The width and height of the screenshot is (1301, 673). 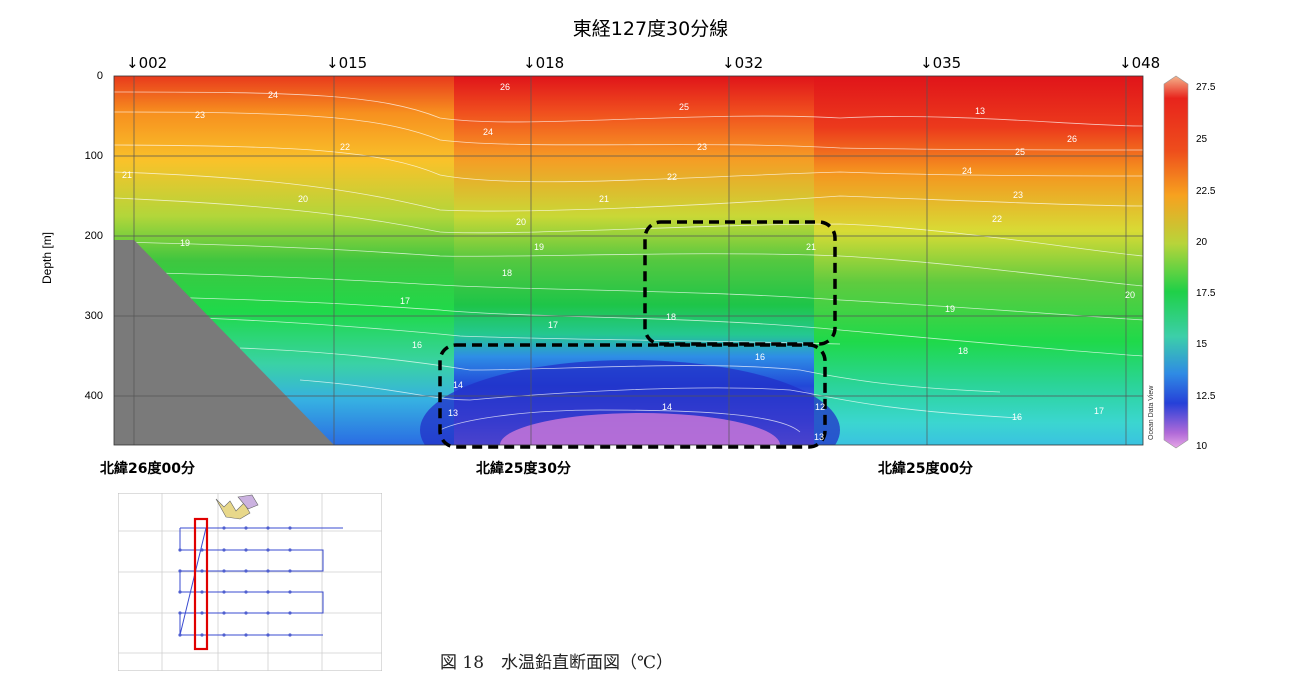 I want to click on bathymetry-mask, so click(x=224, y=342).